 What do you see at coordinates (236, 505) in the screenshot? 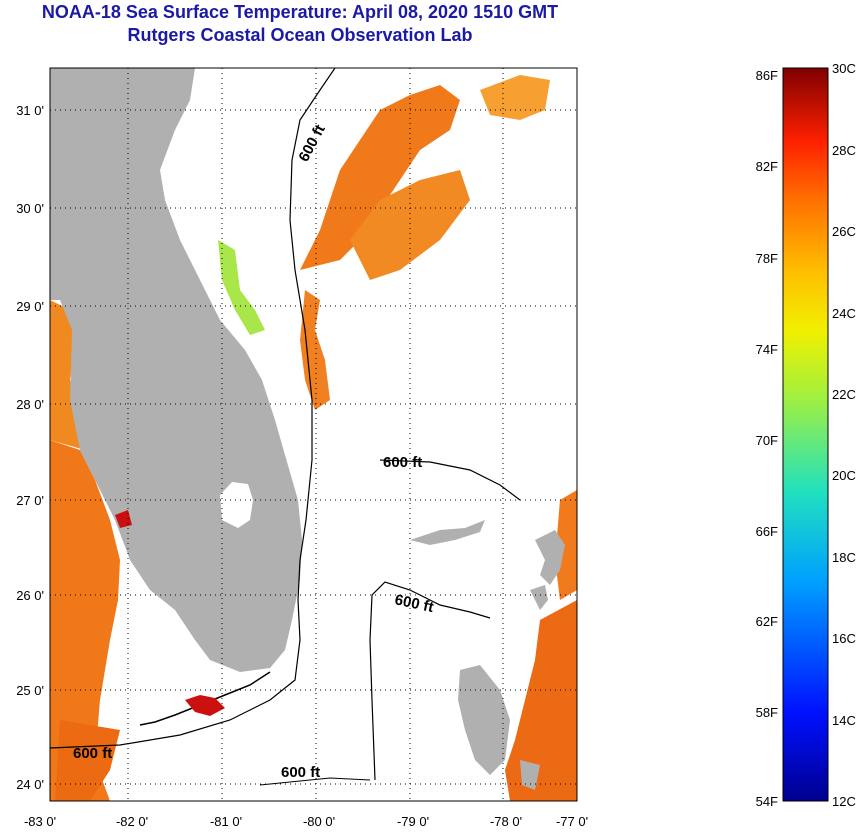
I see `lake-okeechobee` at bounding box center [236, 505].